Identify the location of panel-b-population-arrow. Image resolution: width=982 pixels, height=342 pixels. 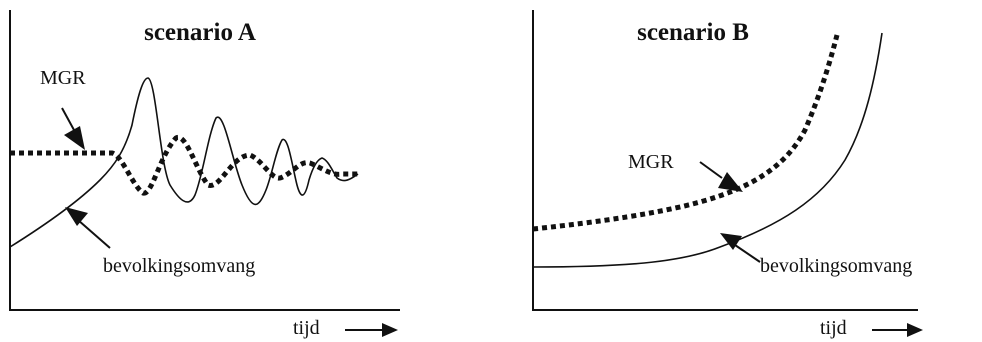
(747, 253).